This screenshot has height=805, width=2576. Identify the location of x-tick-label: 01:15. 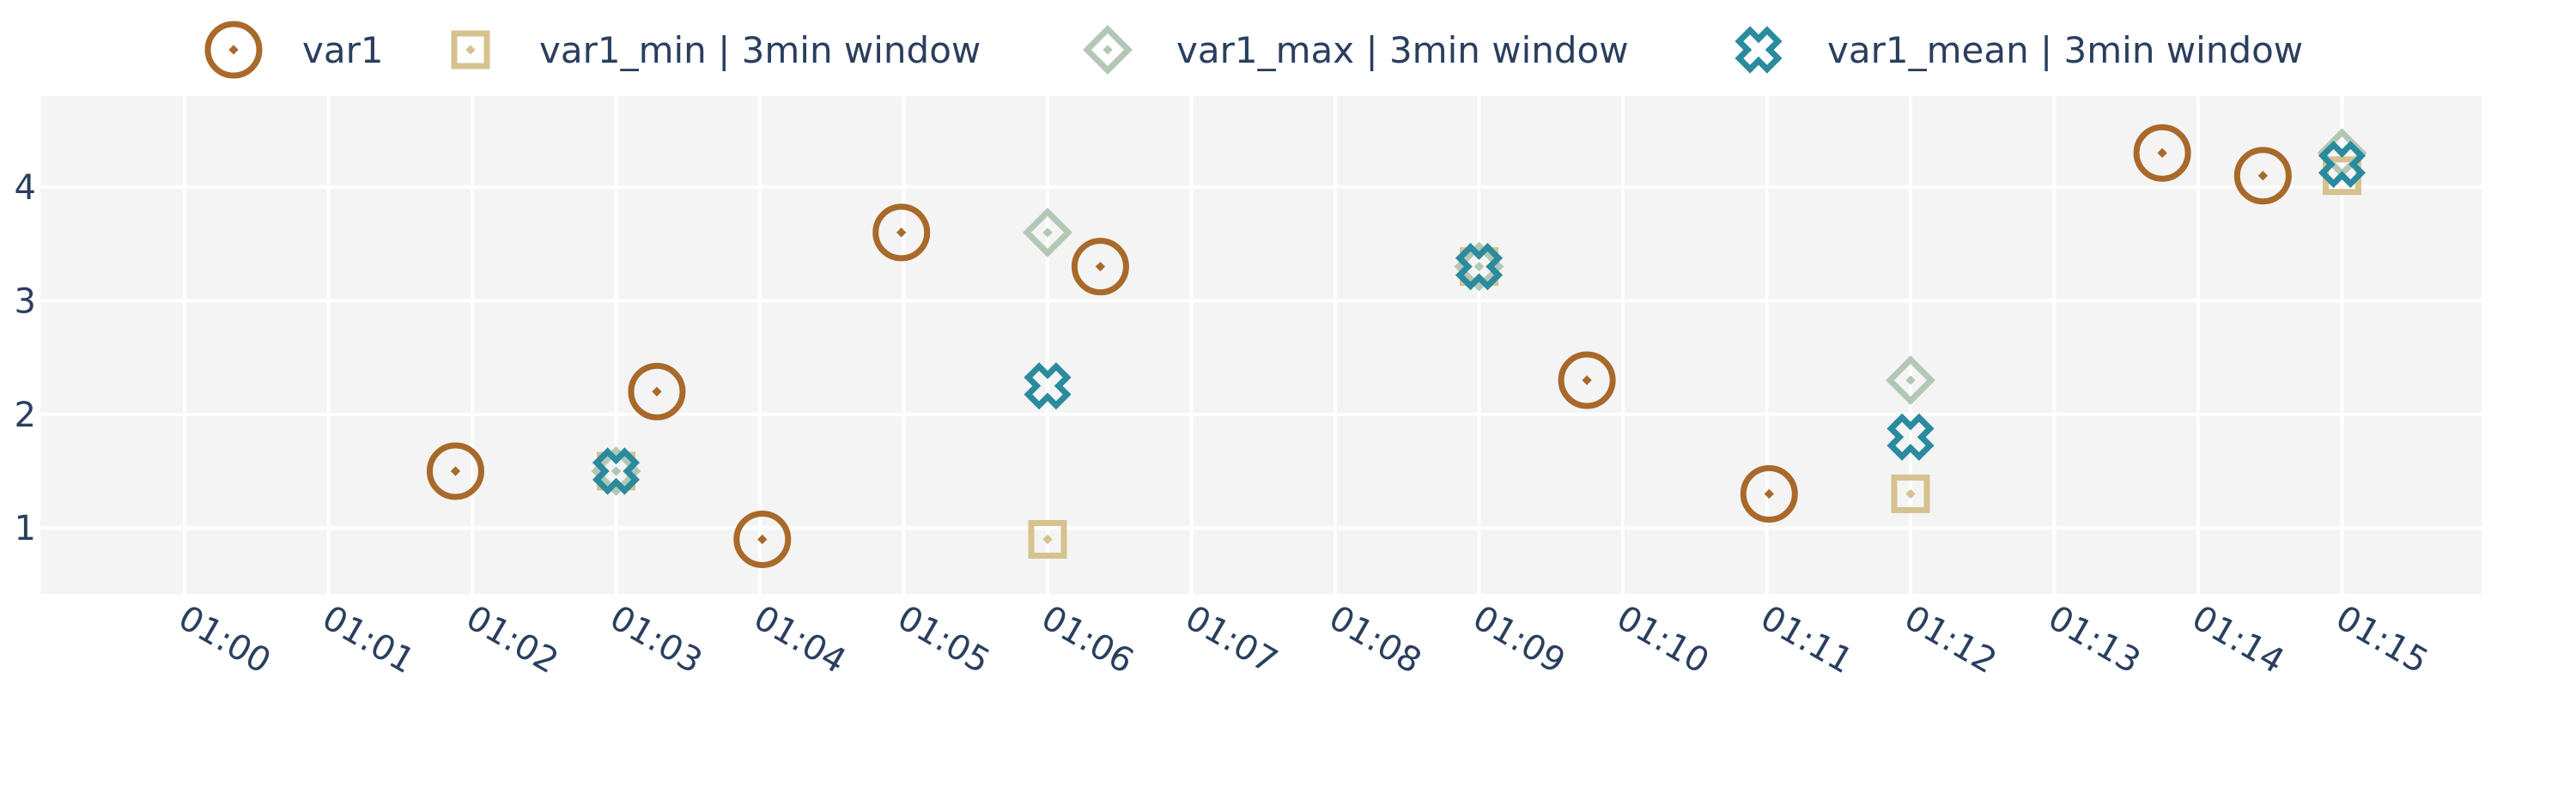
(2383, 639).